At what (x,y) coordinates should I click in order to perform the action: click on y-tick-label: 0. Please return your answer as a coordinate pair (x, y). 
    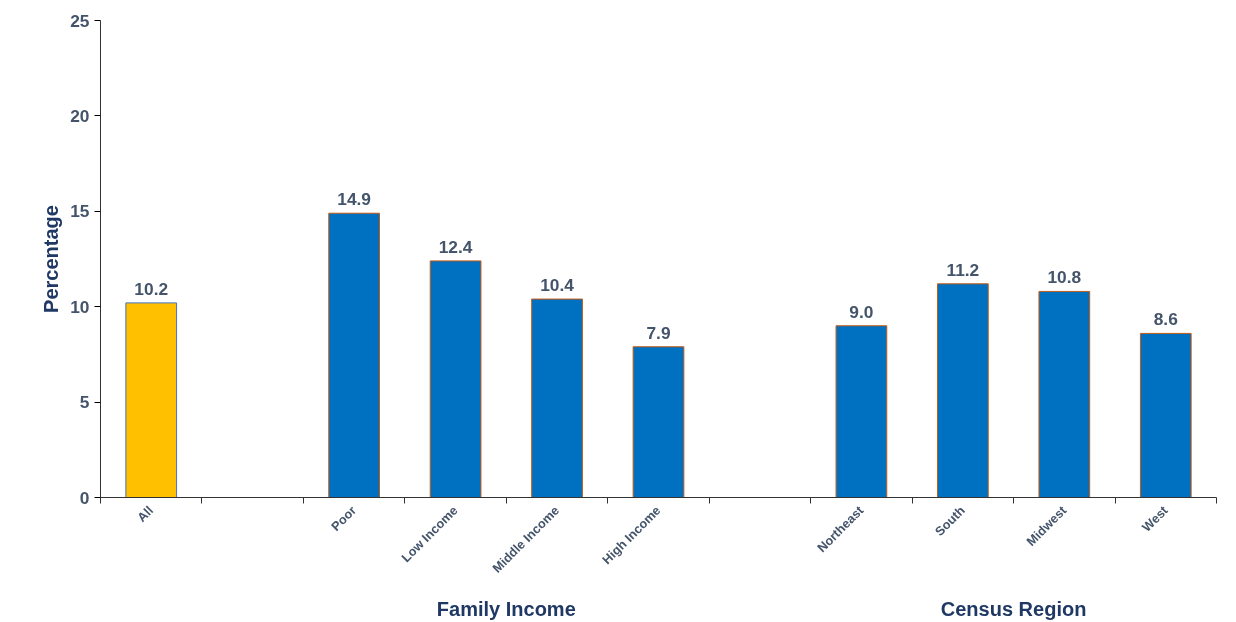
    Looking at the image, I should click on (84, 497).